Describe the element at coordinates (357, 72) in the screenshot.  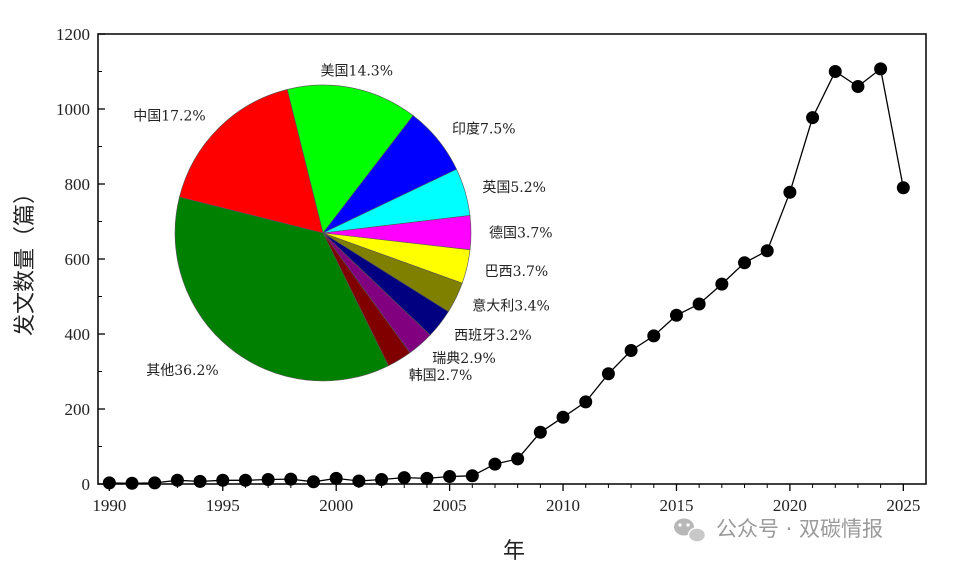
I see `pie-label: 美国14.3%` at that location.